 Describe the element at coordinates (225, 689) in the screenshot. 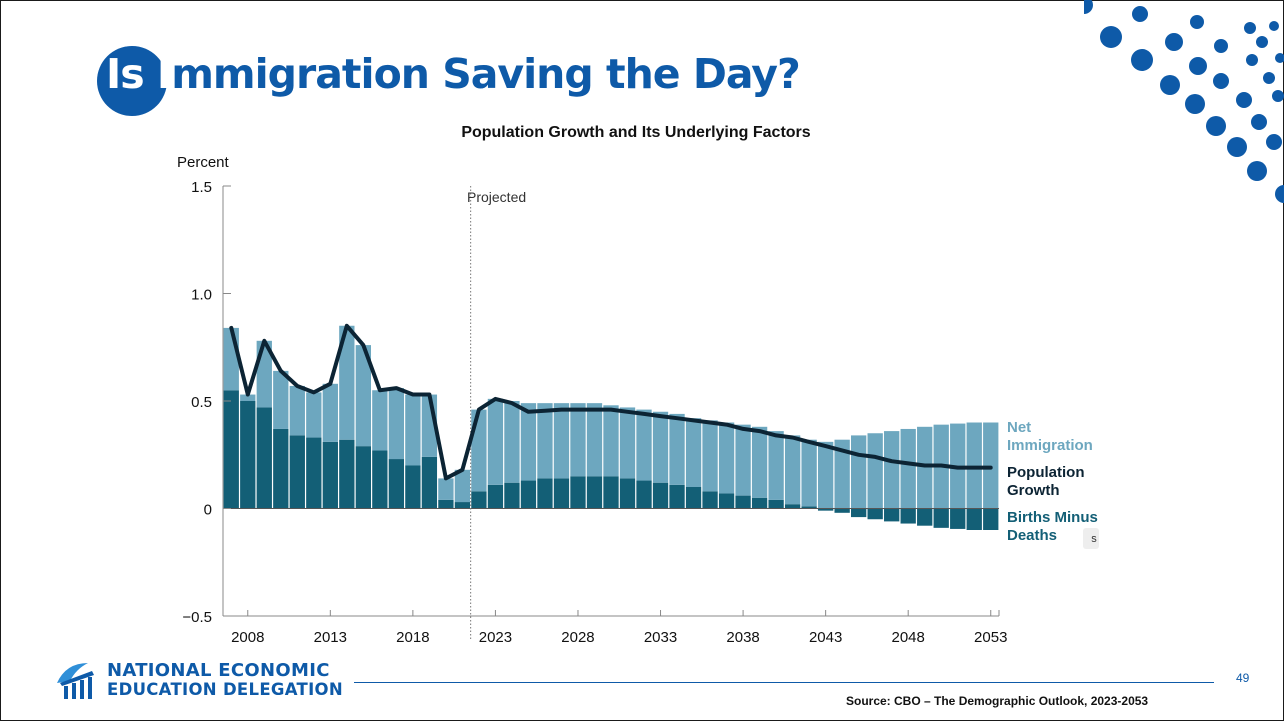

I see `org-name-line2: EDUCATION DELEGATION` at that location.